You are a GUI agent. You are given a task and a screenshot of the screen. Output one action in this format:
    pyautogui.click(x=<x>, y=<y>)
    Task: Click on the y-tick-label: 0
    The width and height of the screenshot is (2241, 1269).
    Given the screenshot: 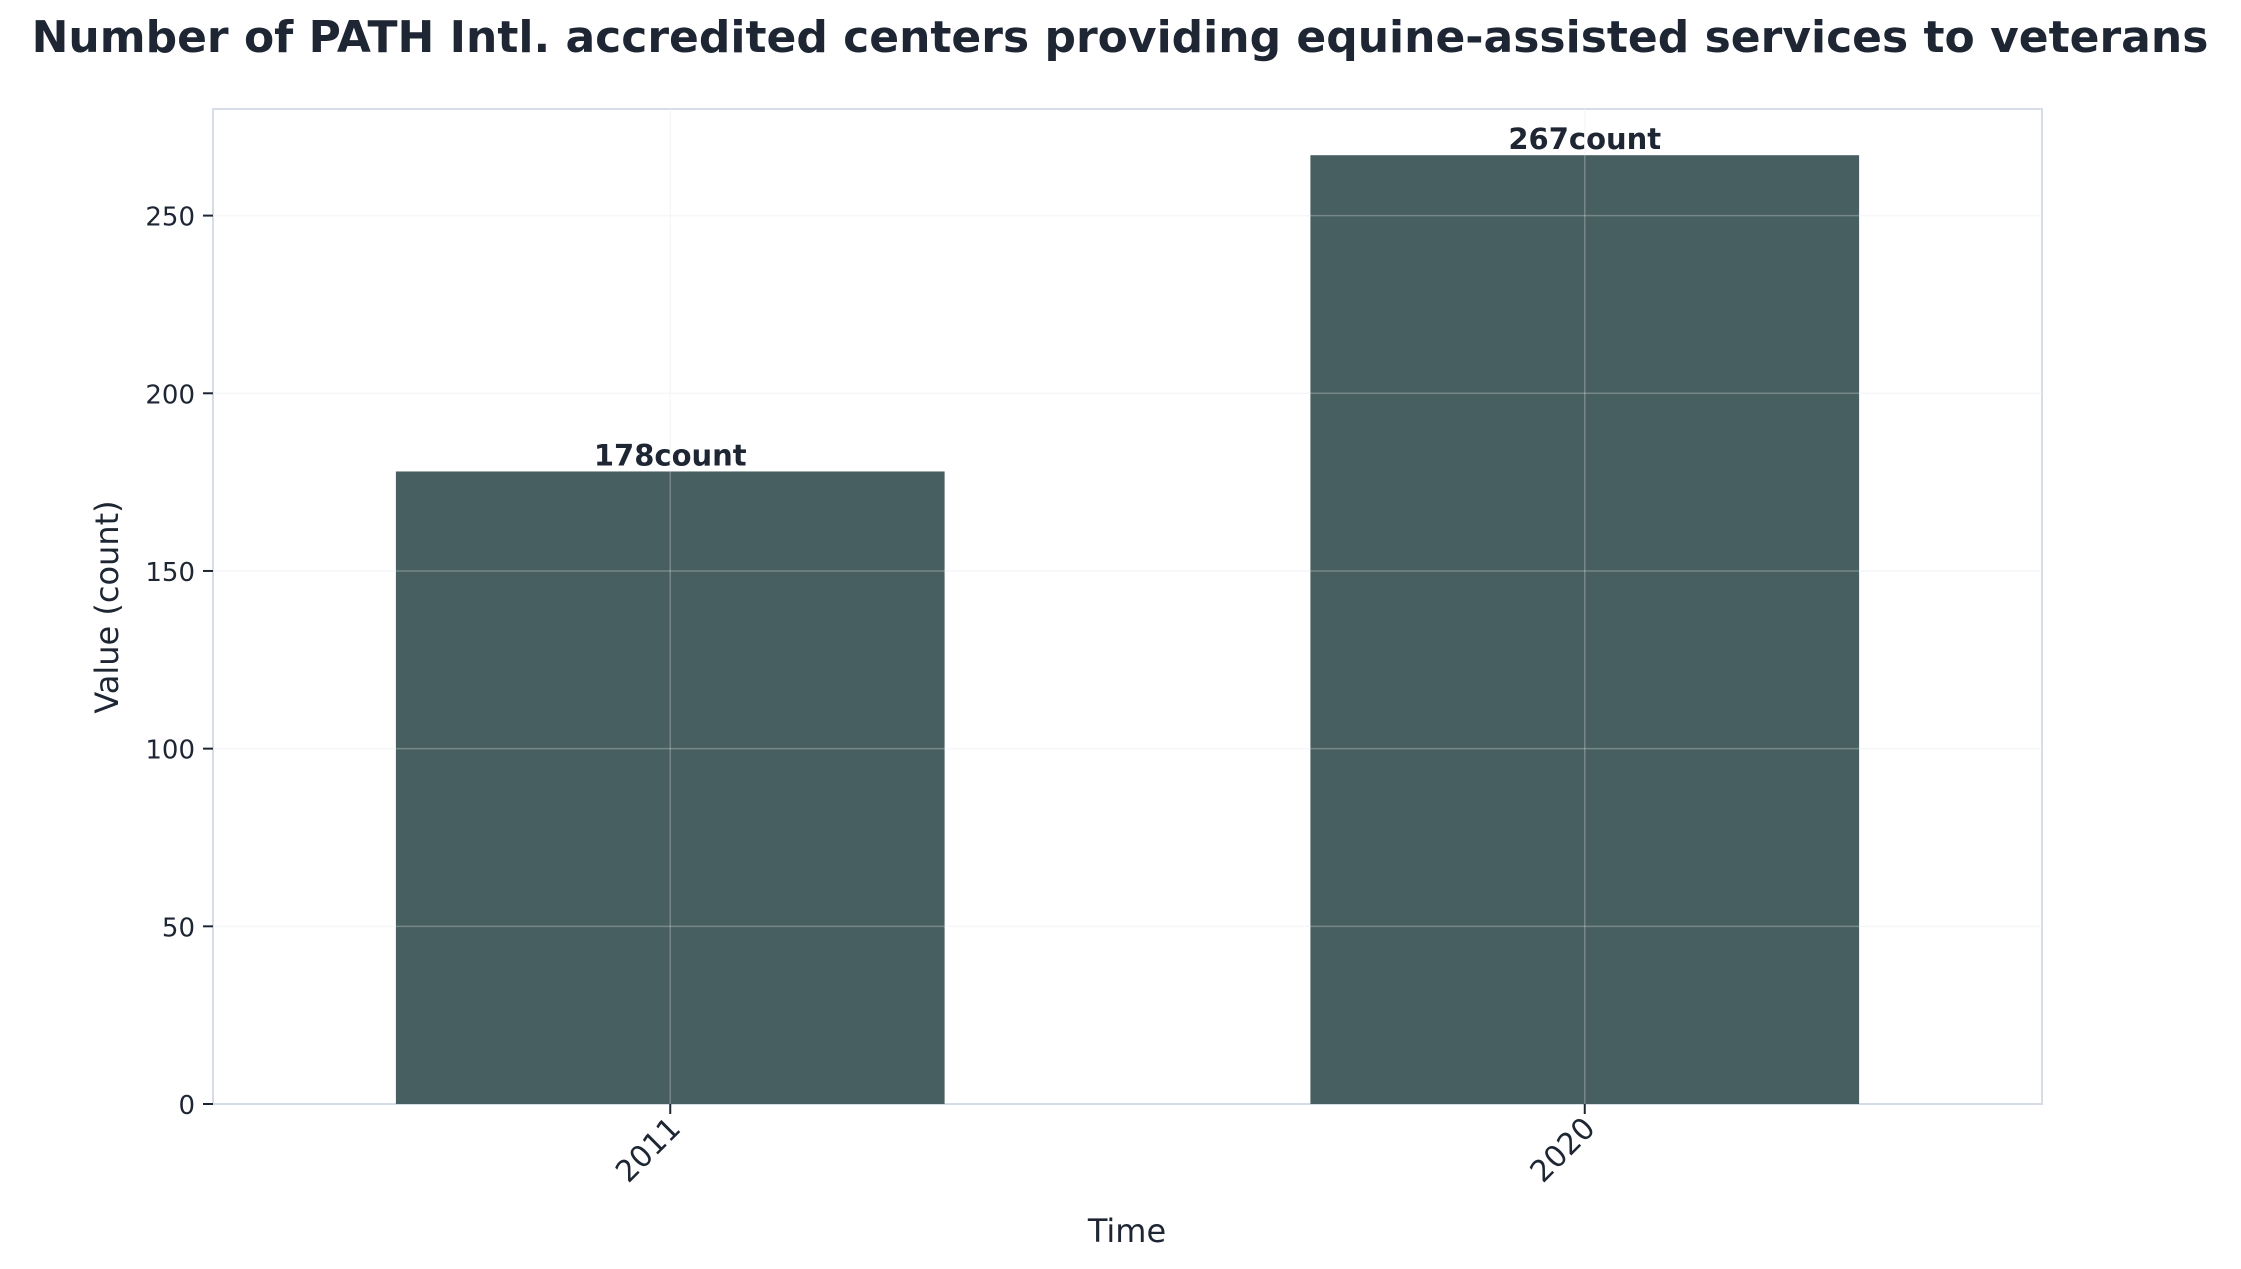 What is the action you would take?
    pyautogui.click(x=186, y=1106)
    